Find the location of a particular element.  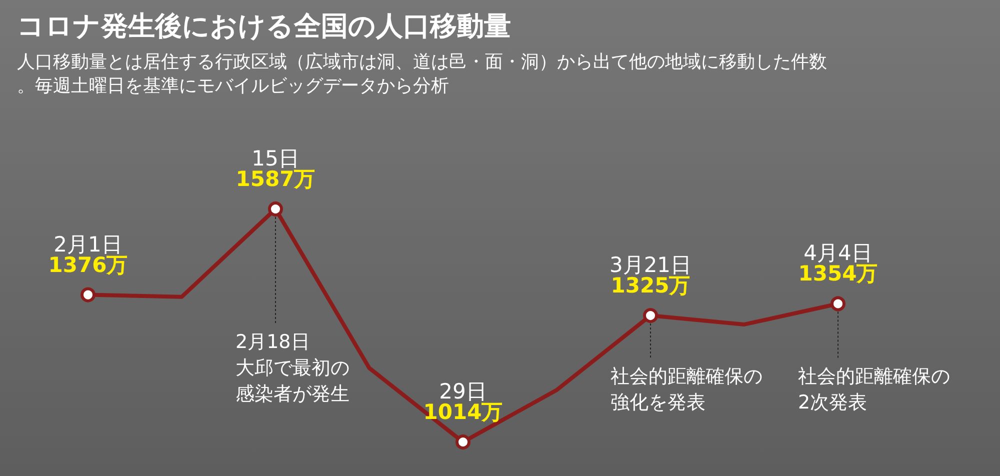

annotation: 社会的距離確保の2次発表 is located at coordinates (874, 390).